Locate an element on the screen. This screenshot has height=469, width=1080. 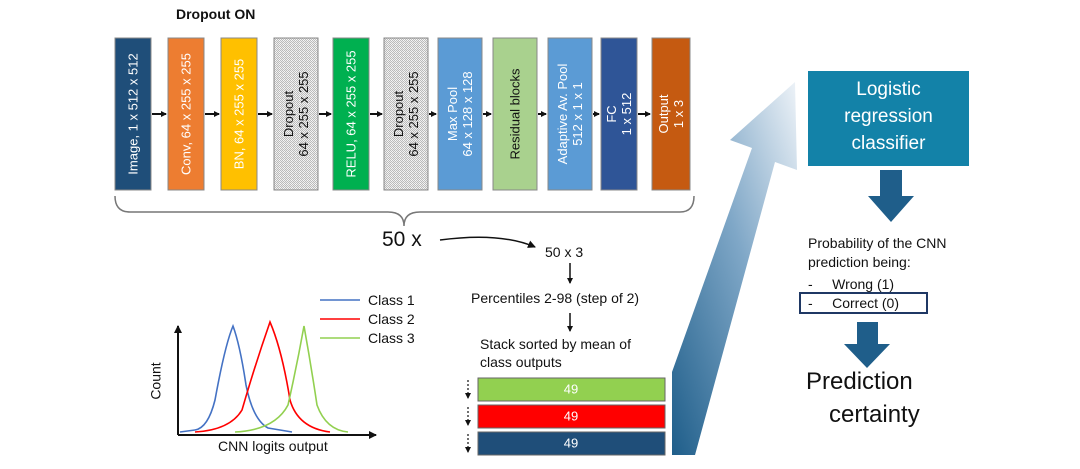
classifier-label: Logistic regression classifier is located at coordinates (888, 116).